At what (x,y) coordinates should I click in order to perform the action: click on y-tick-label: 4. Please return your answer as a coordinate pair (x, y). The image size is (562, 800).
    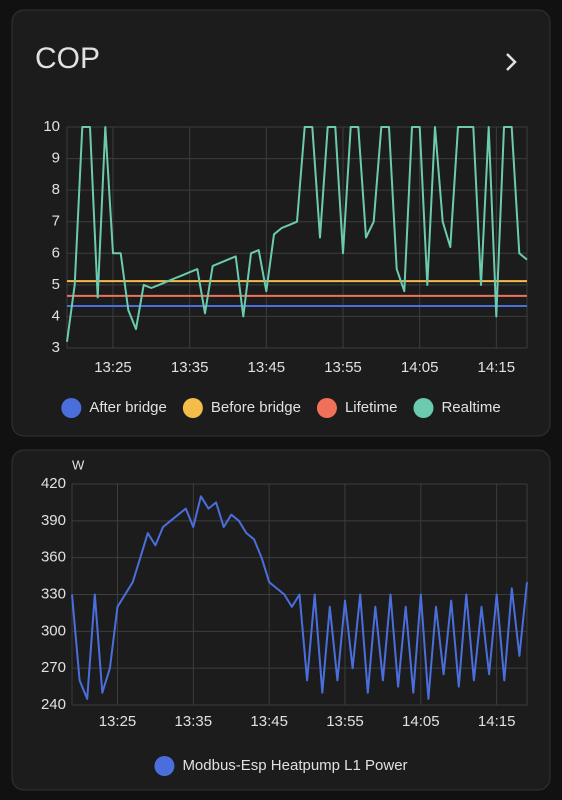
    Looking at the image, I should click on (56, 315).